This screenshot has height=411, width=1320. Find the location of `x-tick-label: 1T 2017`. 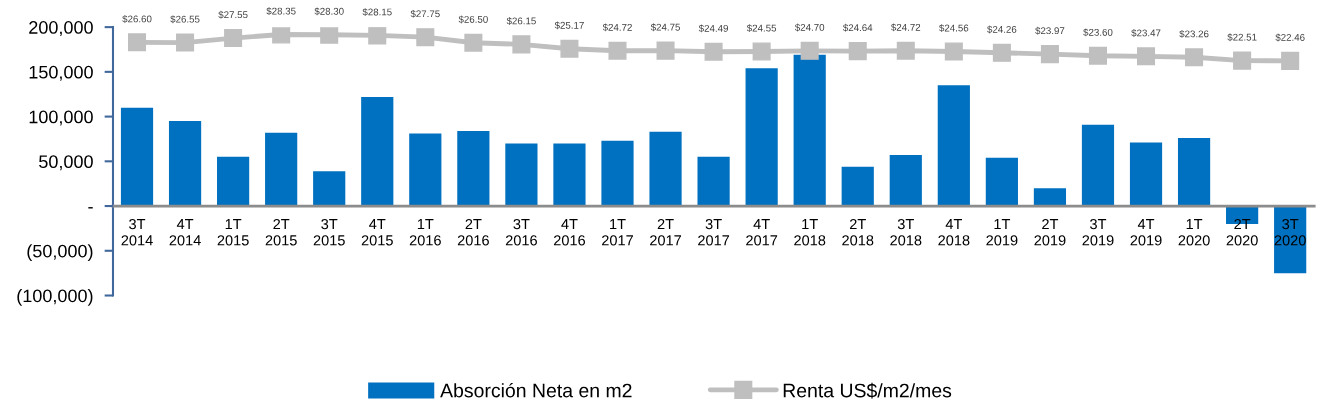

x-tick-label: 1T 2017 is located at coordinates (617, 232).